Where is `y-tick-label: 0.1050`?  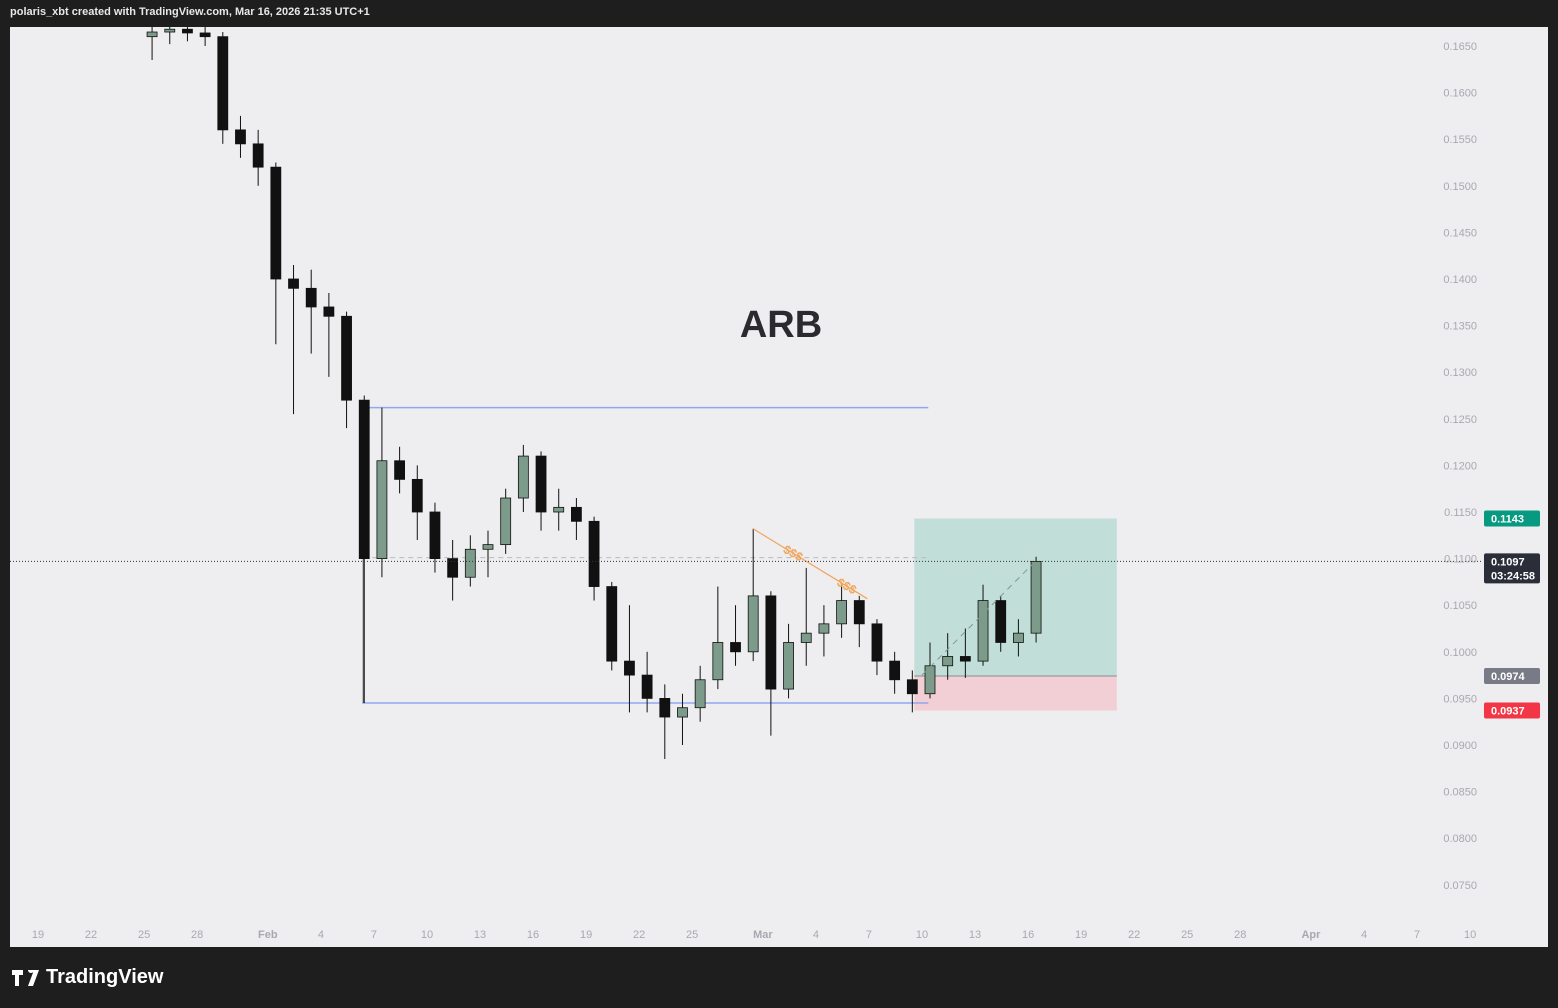 y-tick-label: 0.1050 is located at coordinates (1460, 606).